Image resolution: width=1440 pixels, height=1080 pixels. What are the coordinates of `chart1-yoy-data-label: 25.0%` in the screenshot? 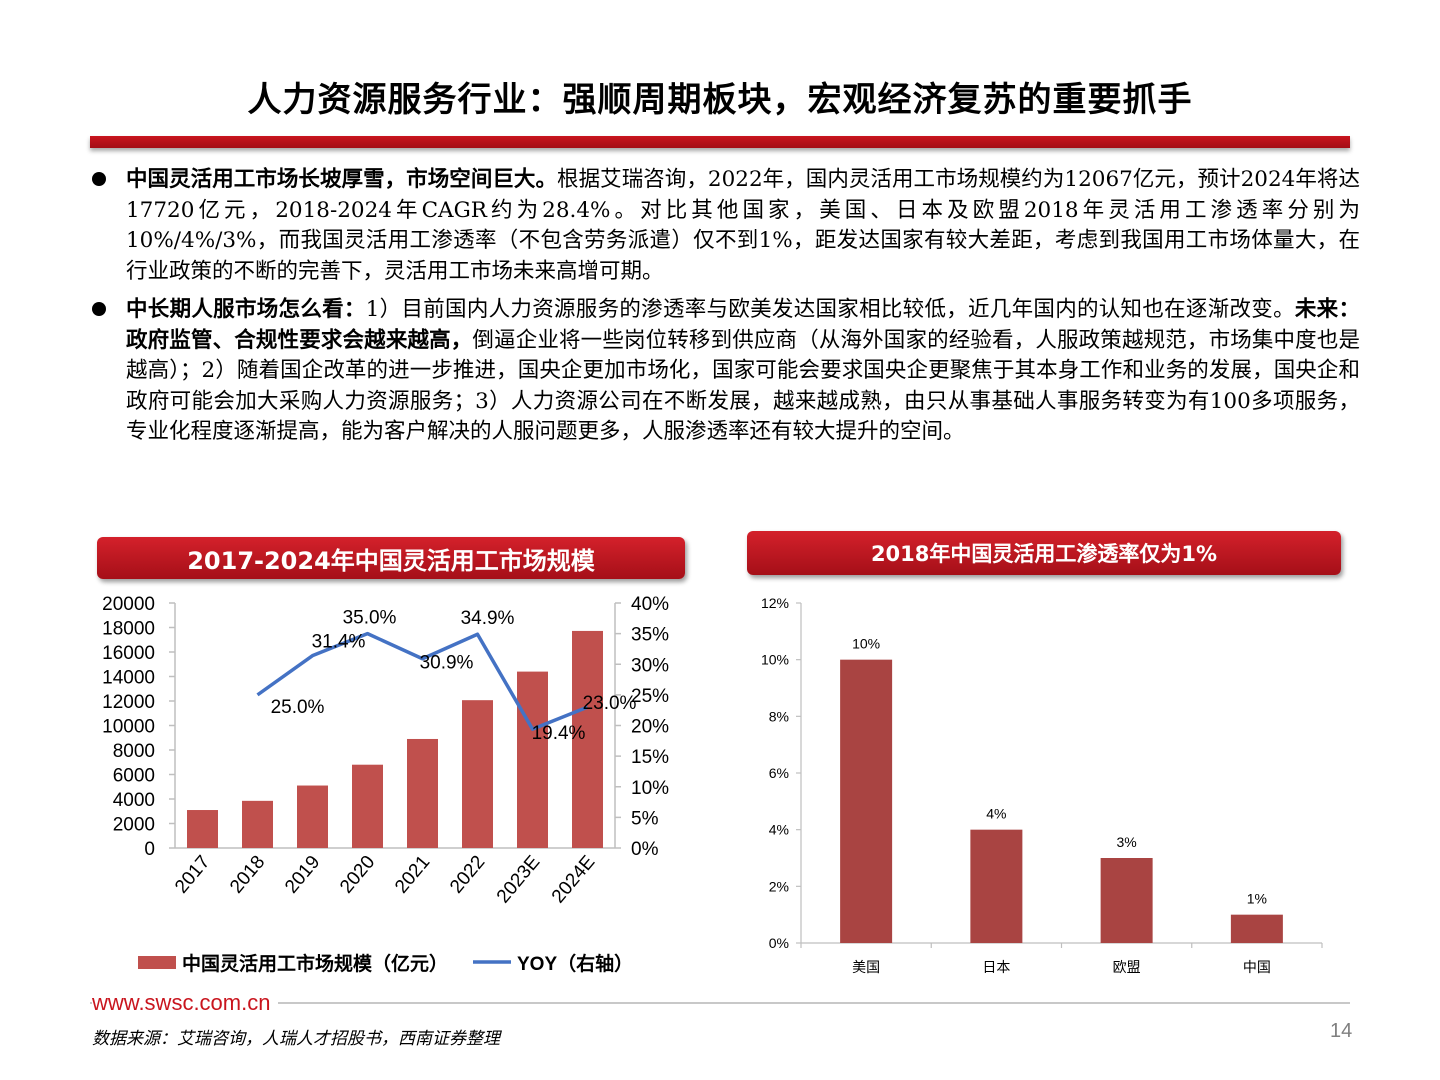 It's located at (298, 707).